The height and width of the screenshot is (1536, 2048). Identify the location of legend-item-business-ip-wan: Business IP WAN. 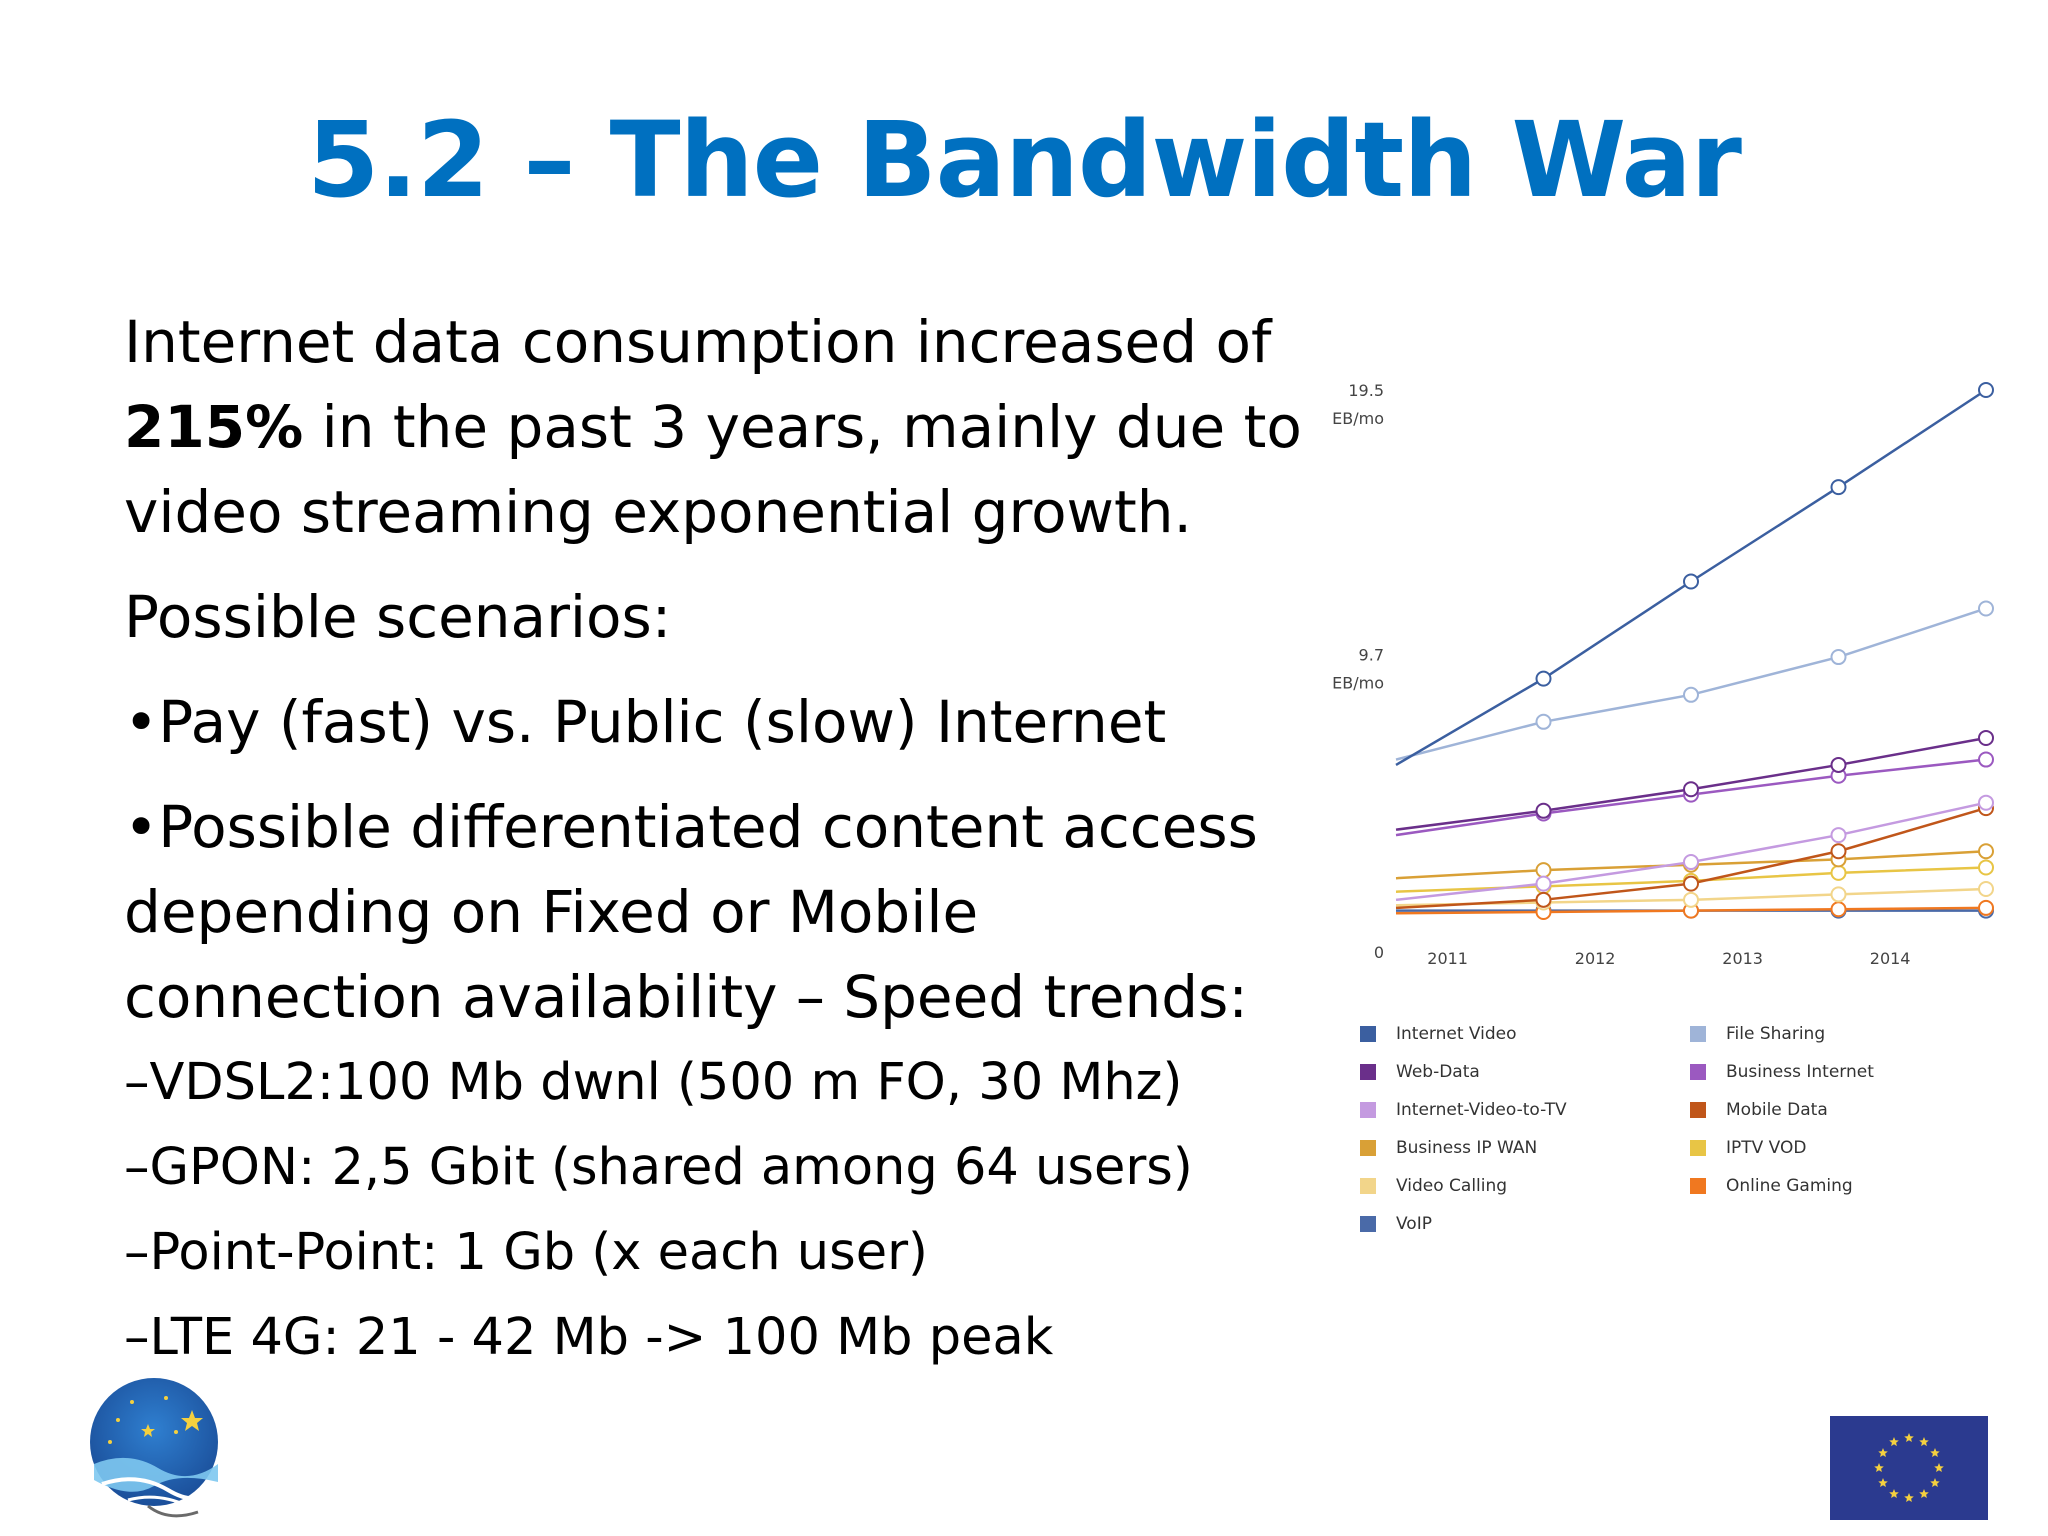
(1525, 1148).